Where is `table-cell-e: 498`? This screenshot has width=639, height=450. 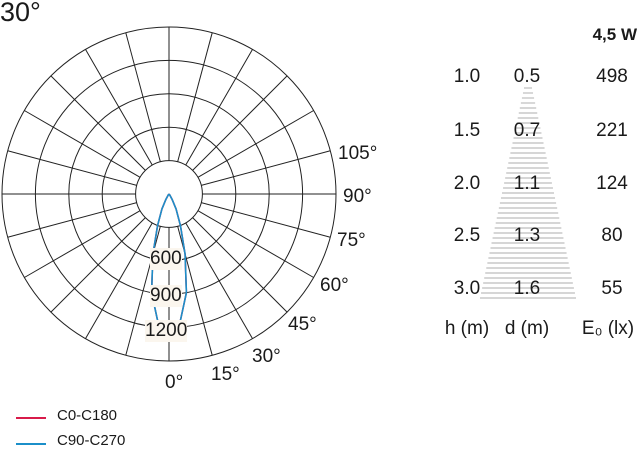 table-cell-e: 498 is located at coordinates (612, 76).